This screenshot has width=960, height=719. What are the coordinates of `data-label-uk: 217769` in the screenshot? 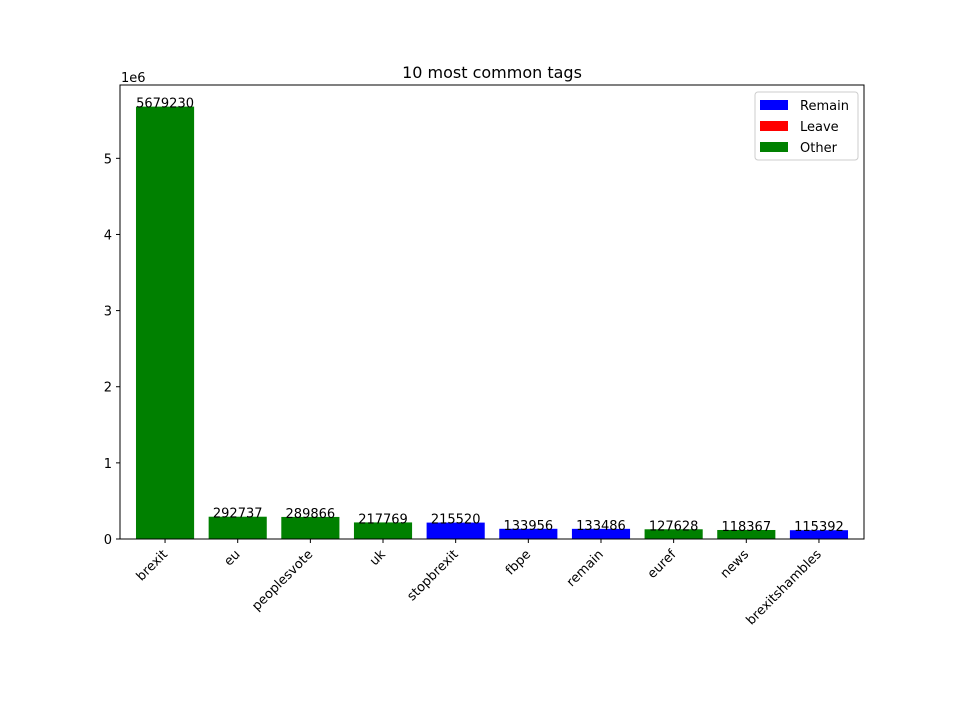 It's located at (383, 519).